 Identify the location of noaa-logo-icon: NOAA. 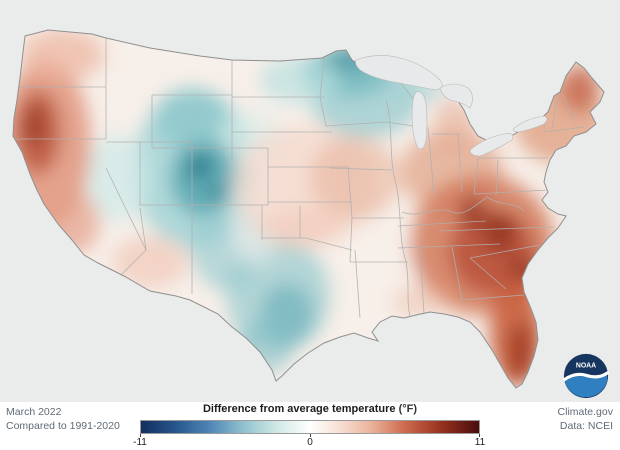
(586, 376).